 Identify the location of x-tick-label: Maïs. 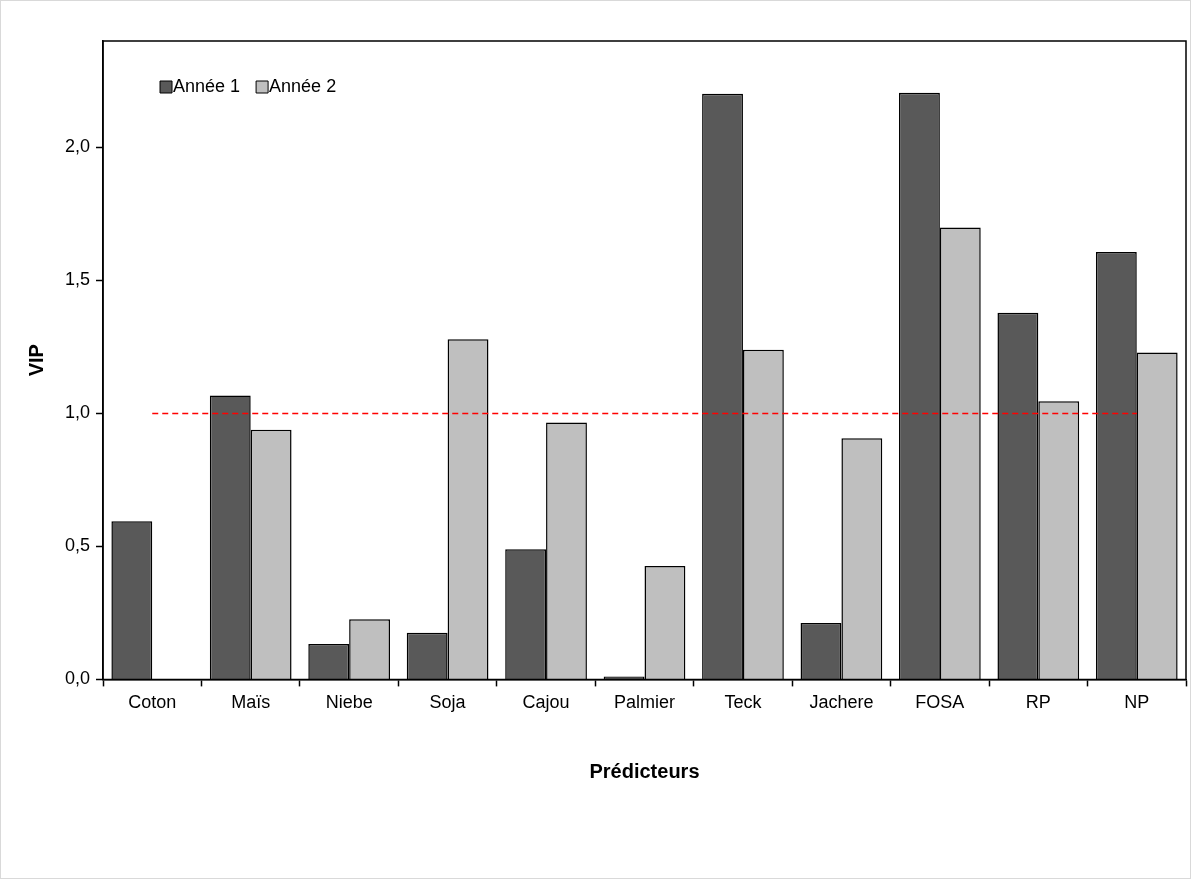
(251, 702).